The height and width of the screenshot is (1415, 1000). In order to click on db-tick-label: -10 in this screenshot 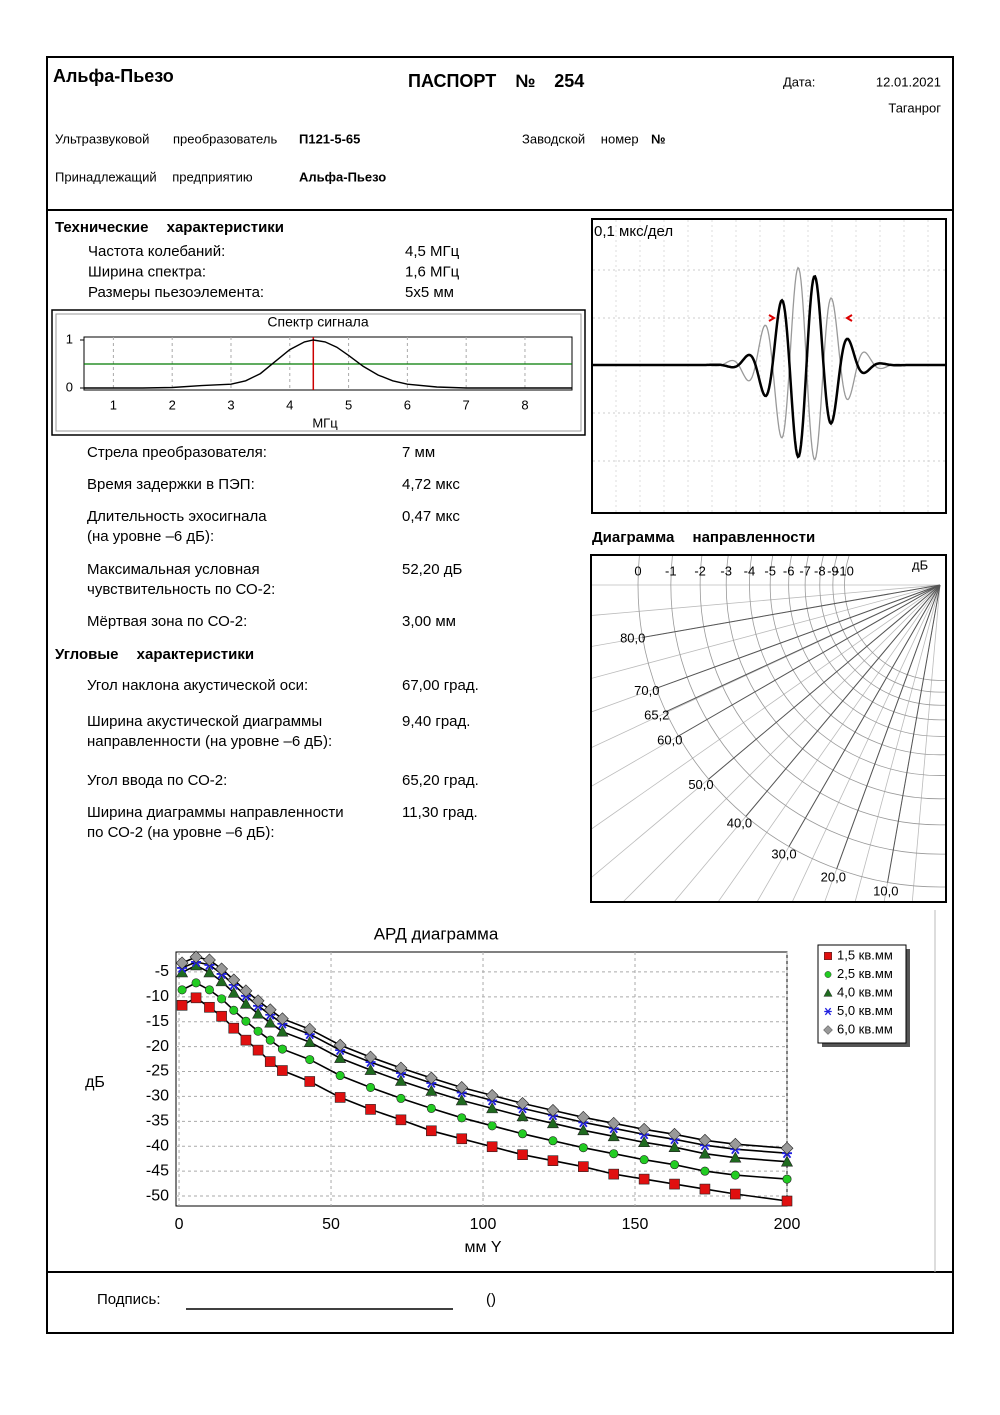, I will do `click(844, 570)`.